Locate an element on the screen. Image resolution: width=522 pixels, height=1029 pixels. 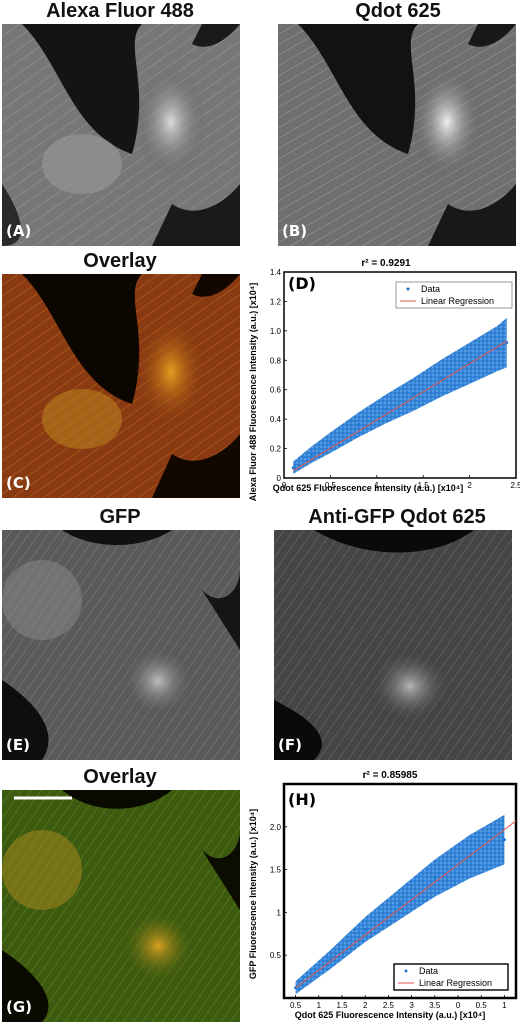
panel-e-title: GFP is located at coordinates (120, 517).